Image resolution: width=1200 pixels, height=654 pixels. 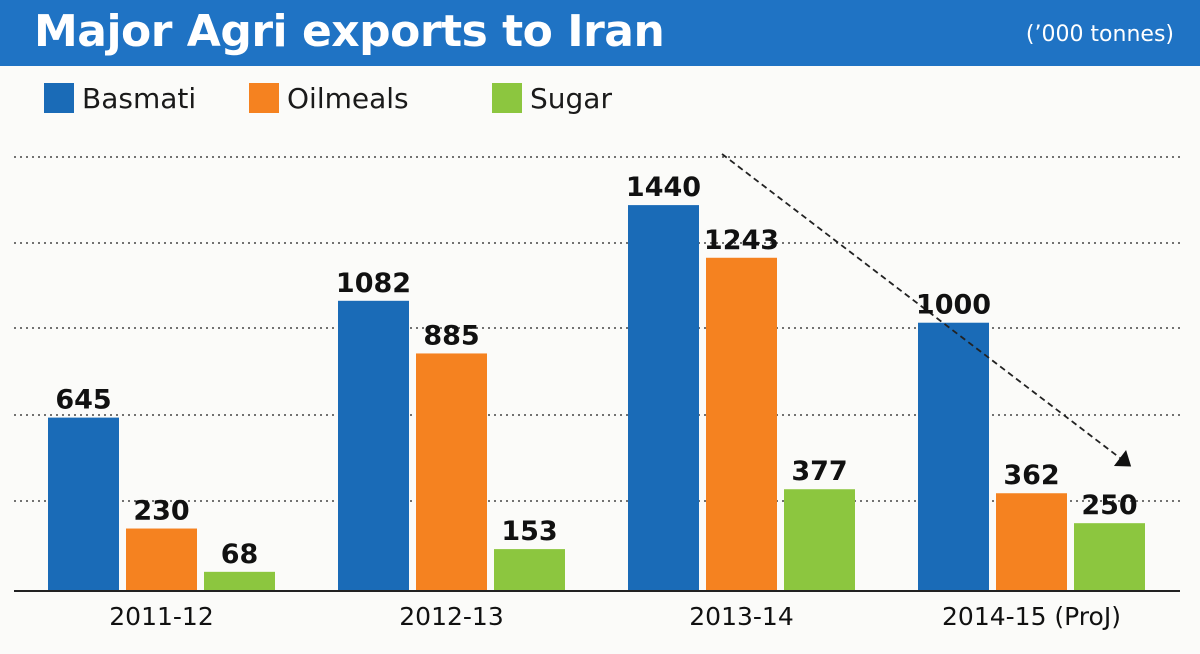 What do you see at coordinates (571, 98) in the screenshot?
I see `legend-label-sugar: Sugar` at bounding box center [571, 98].